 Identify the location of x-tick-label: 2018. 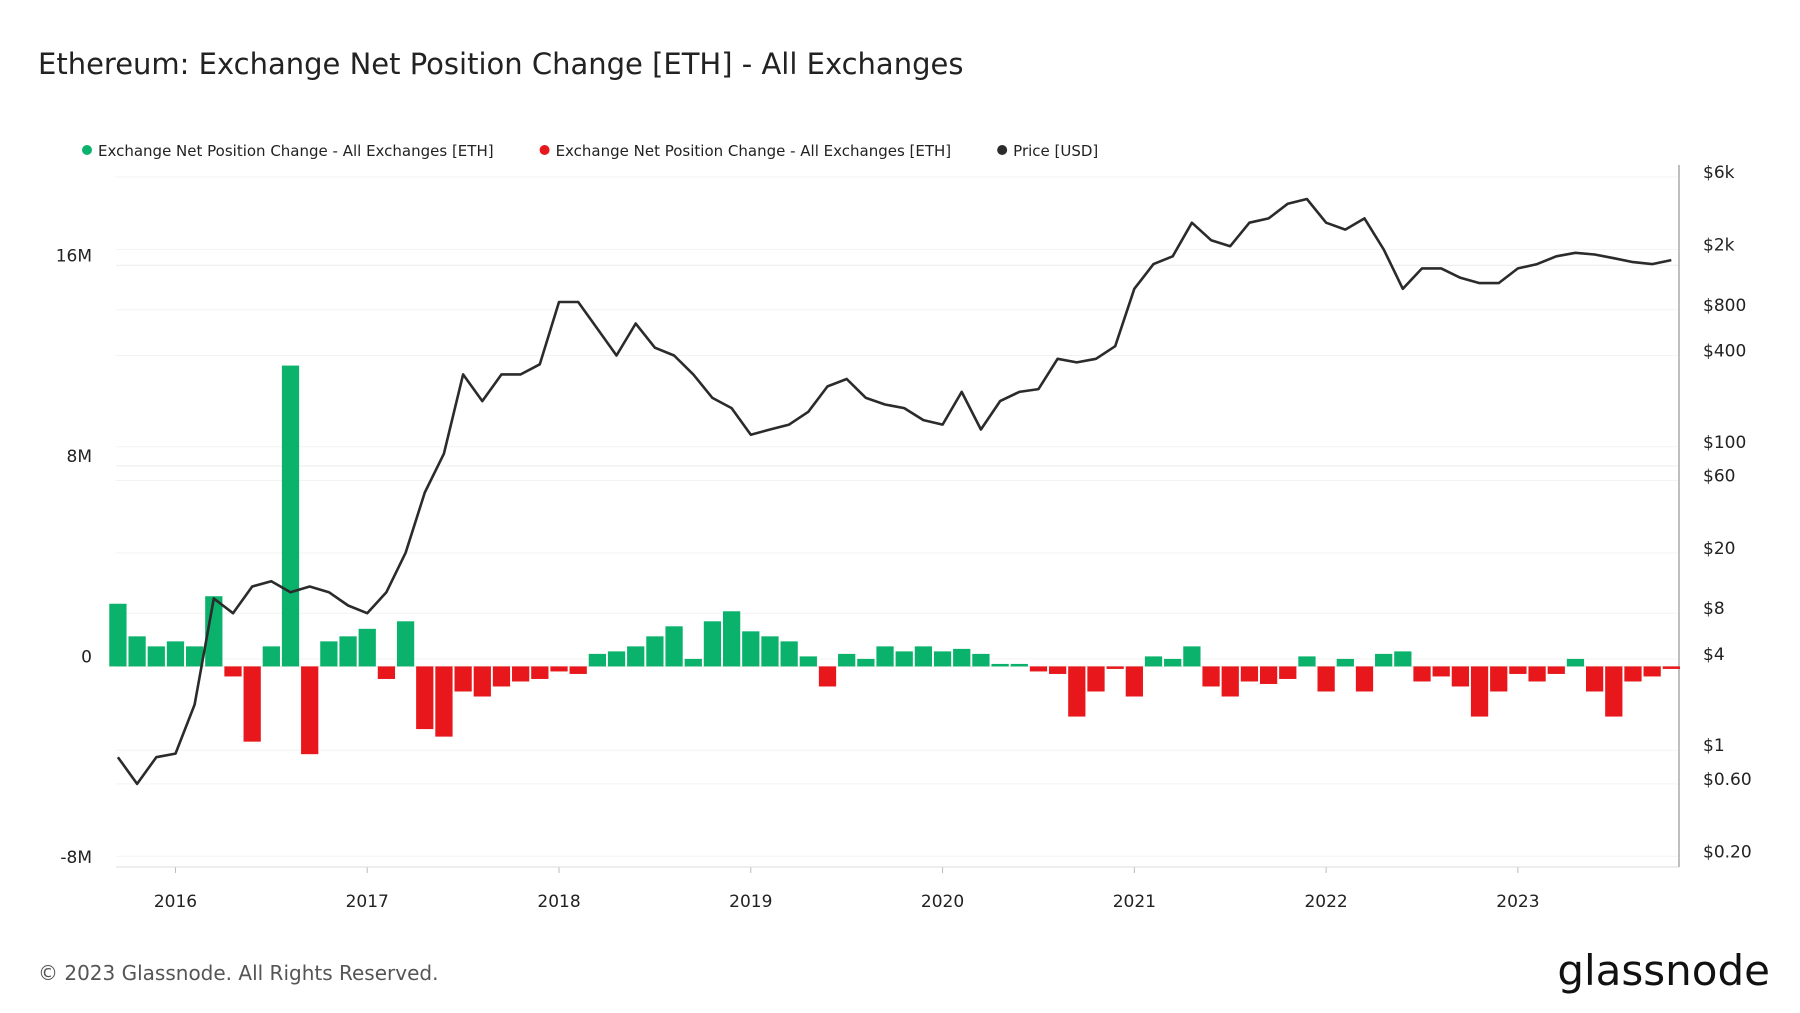
(558, 902).